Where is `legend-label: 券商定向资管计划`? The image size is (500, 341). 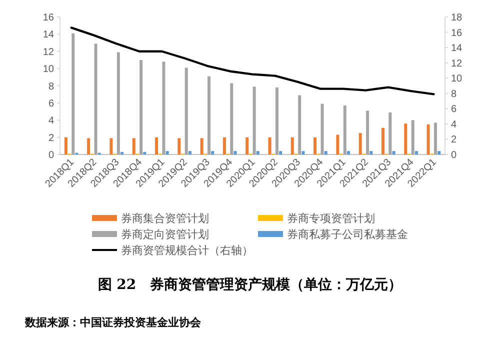 legend-label: 券商定向资管计划 is located at coordinates (165, 234).